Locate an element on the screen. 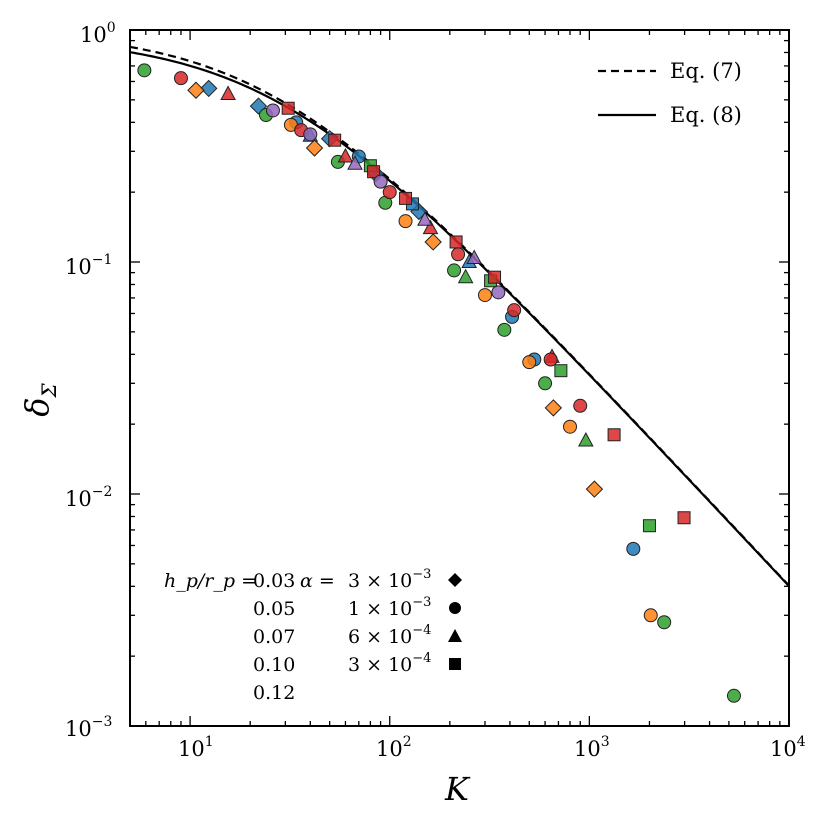  y-axis-label: δΣ is located at coordinates (39, 399).